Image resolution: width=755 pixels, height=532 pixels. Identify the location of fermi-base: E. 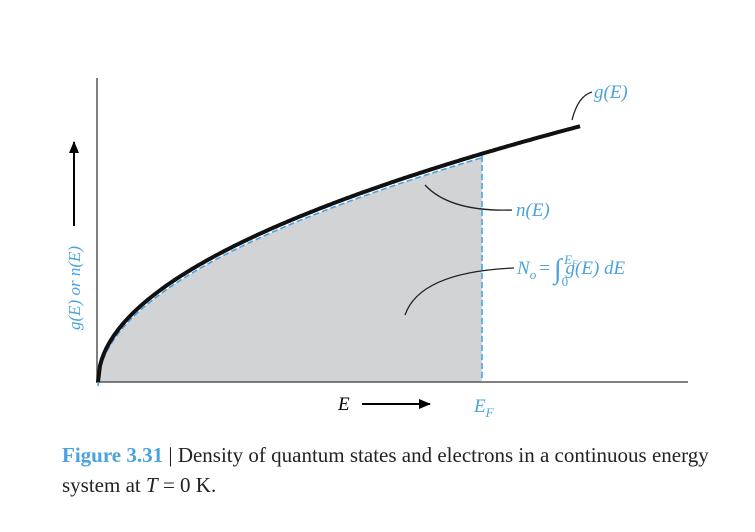
(479, 406).